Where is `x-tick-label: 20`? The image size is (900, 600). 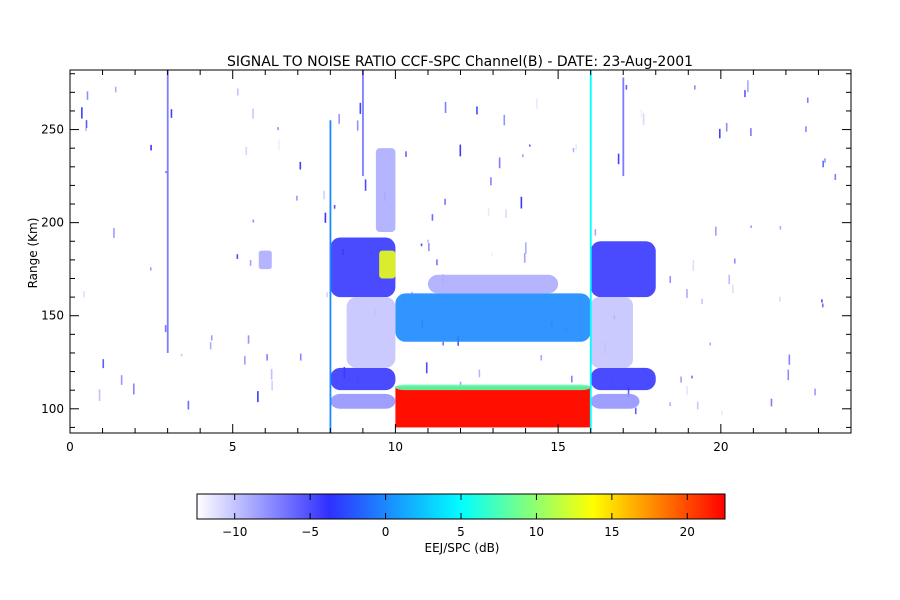
x-tick-label: 20 is located at coordinates (720, 447).